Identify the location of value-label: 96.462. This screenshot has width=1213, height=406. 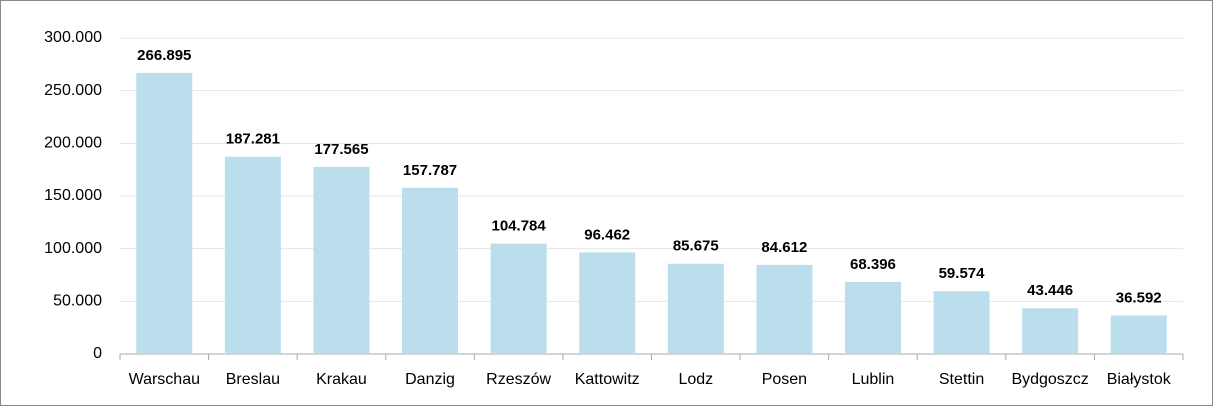
(607, 234).